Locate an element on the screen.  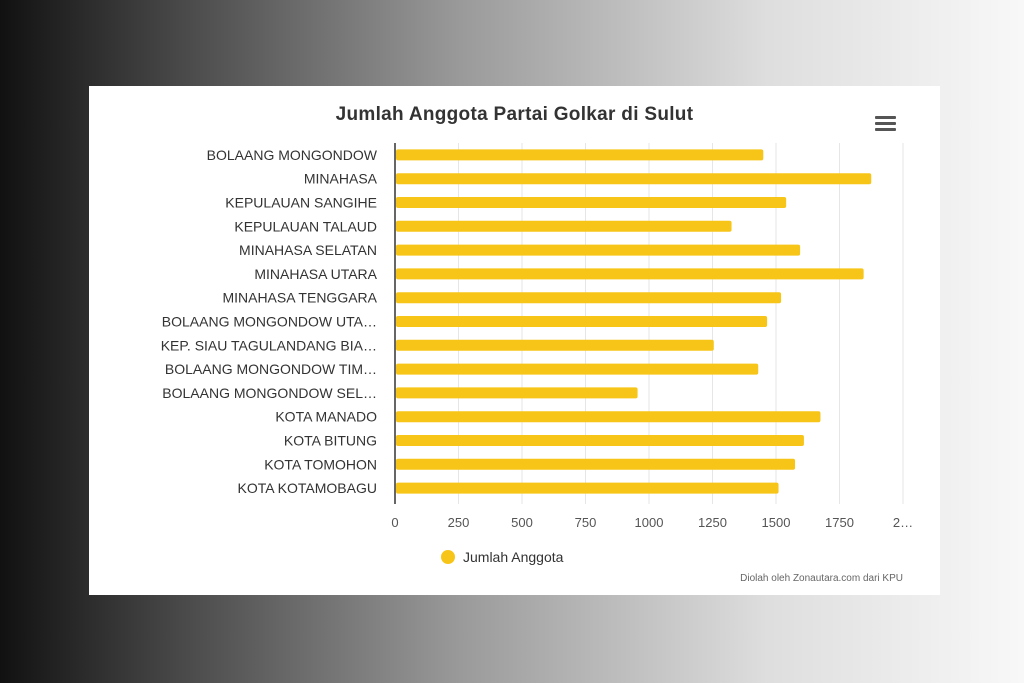
legend-label: Jumlah Anggota is located at coordinates (513, 557).